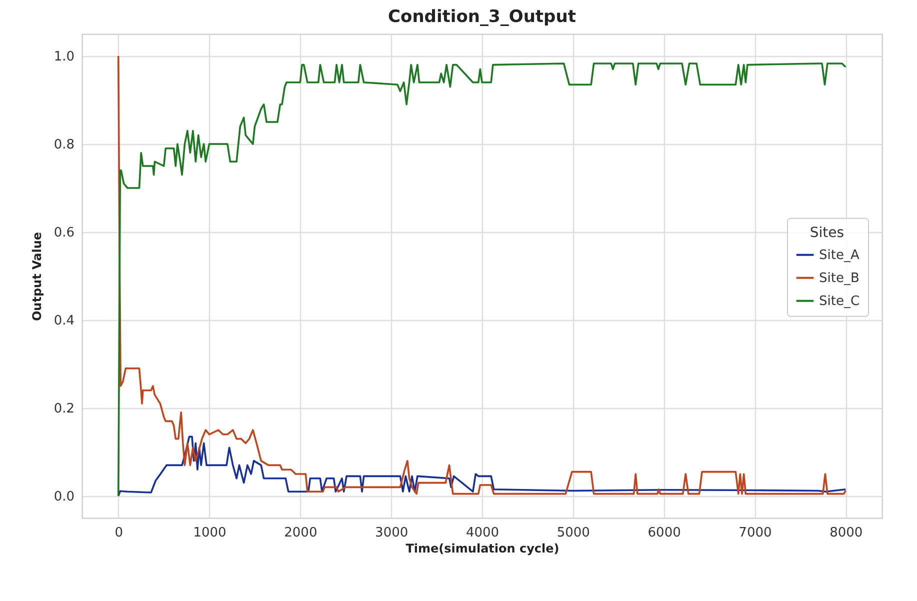 This screenshot has width=917, height=601. Describe the element at coordinates (483, 533) in the screenshot. I see `x-tick-label: 4000` at that location.